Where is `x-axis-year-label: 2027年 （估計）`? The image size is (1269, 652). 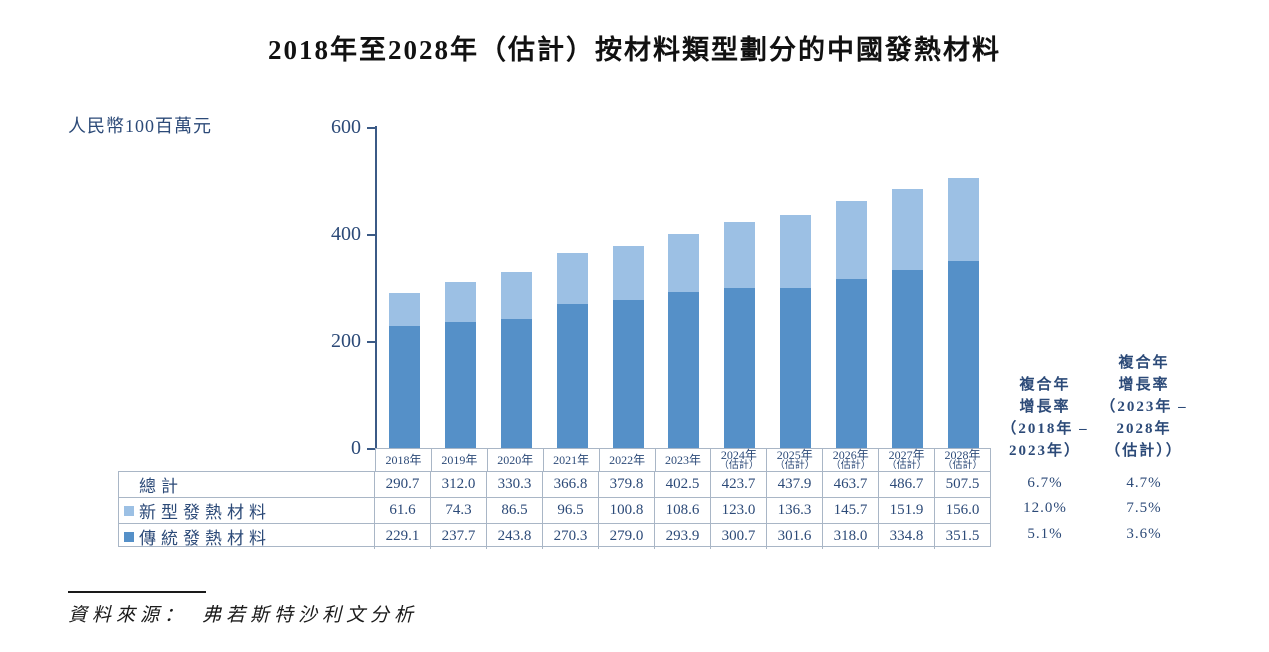
x-axis-year-label: 2027年 （估計） is located at coordinates (907, 460).